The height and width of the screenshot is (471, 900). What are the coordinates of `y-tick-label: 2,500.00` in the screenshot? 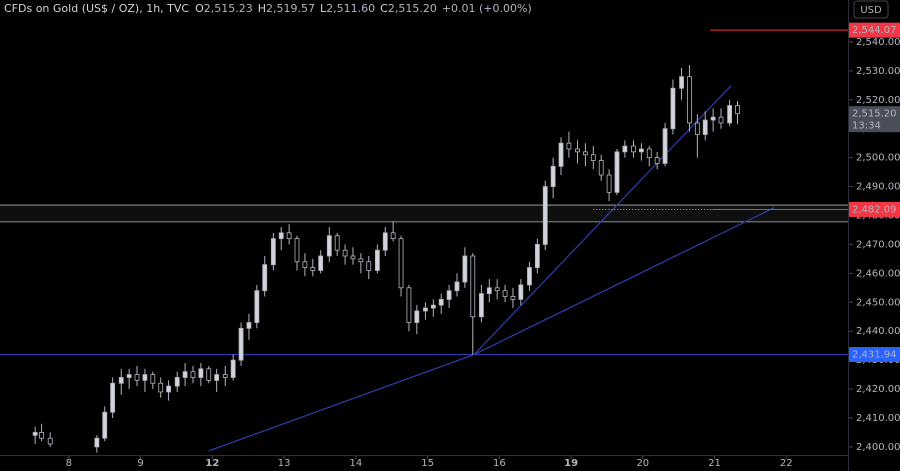 It's located at (878, 158).